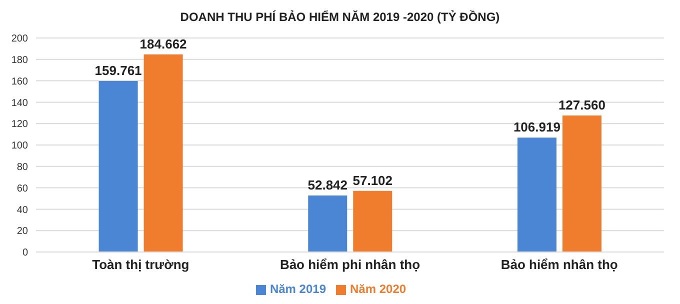 This screenshot has height=304, width=680. I want to click on y-tick-label: 80, so click(22, 167).